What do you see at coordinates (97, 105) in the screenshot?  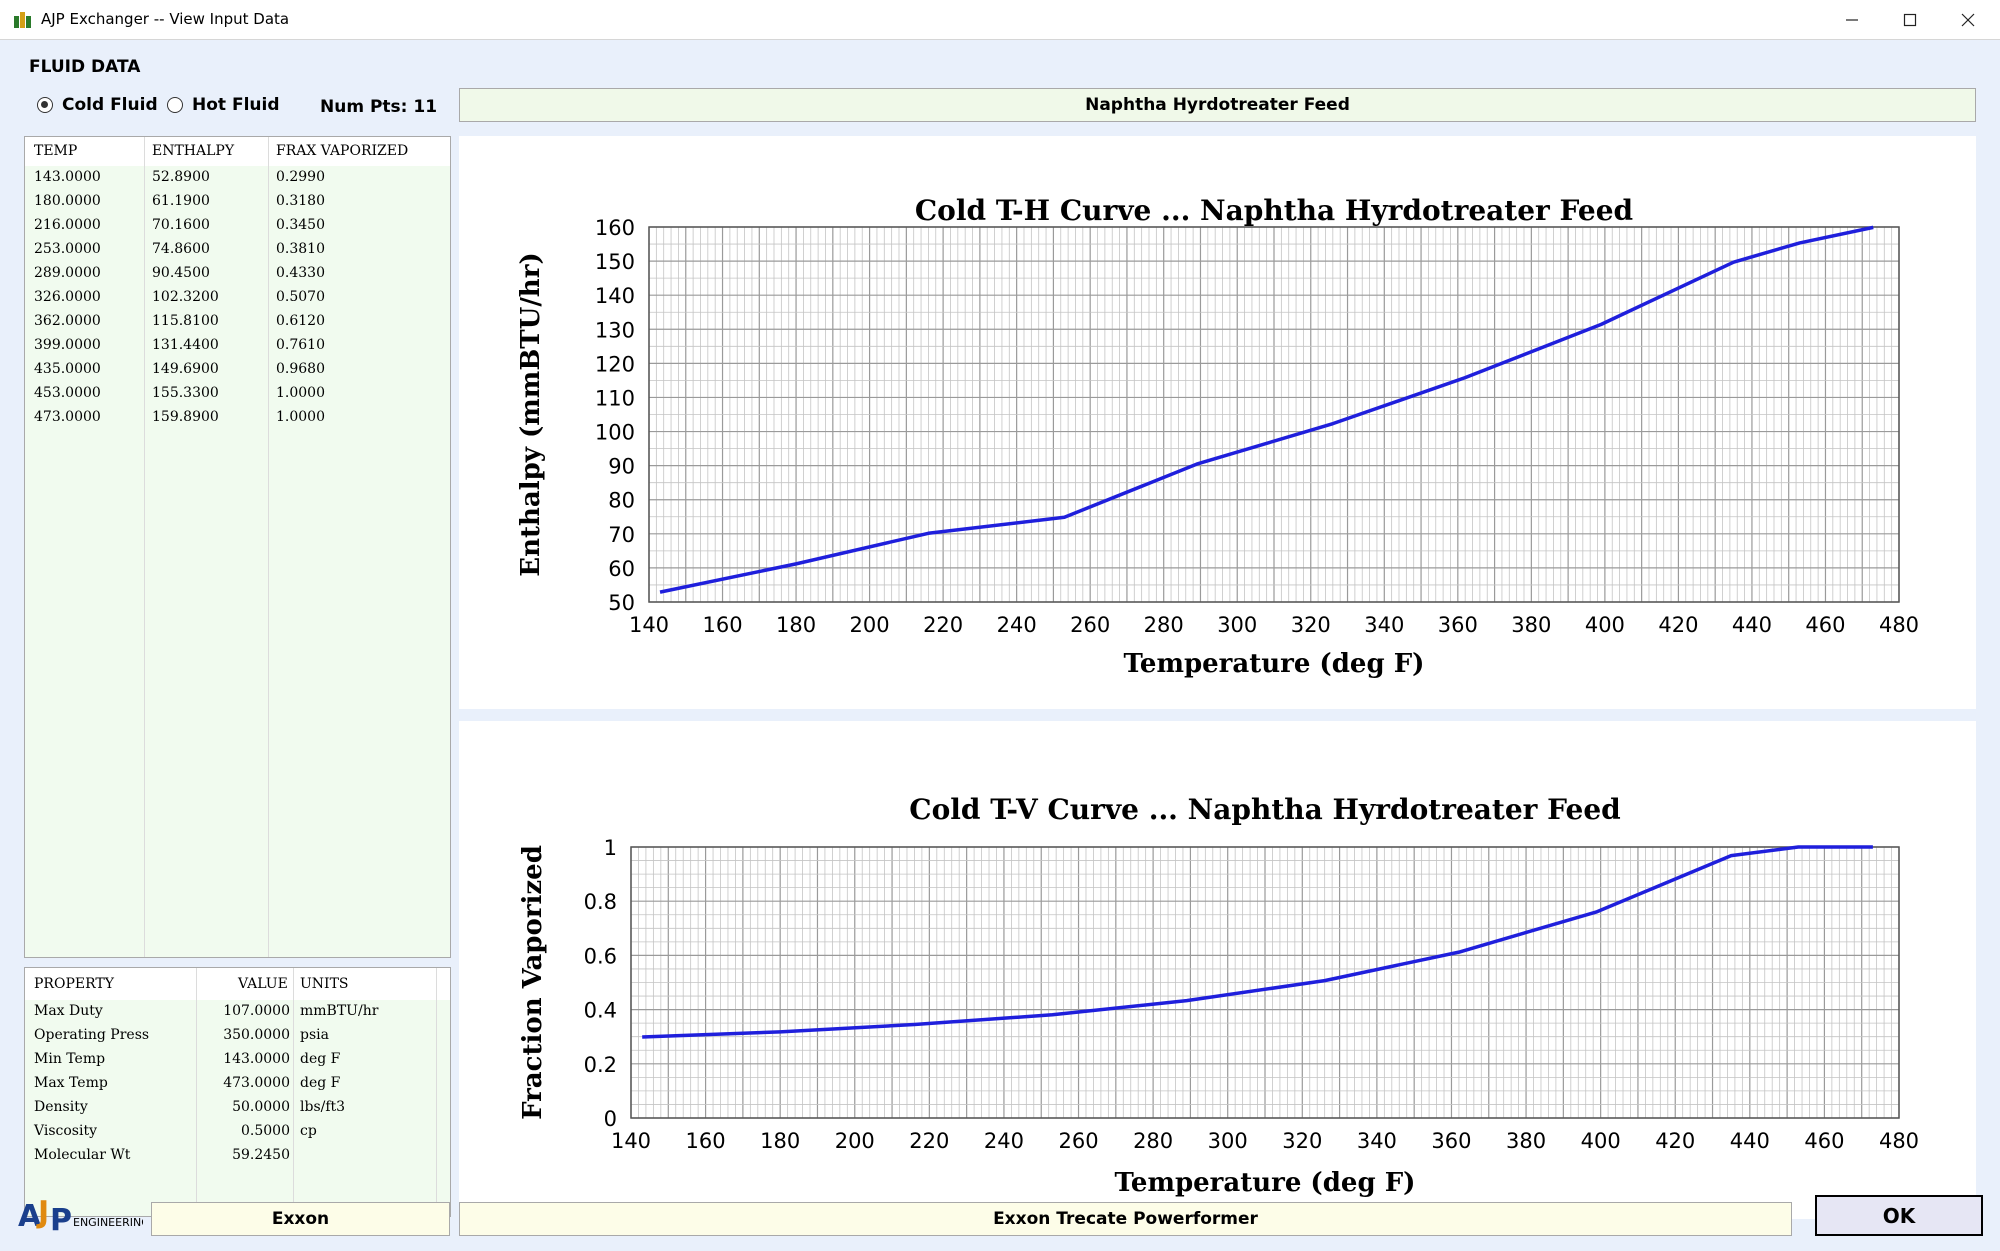 I see `cold-fluid-radio: Cold Fluid` at bounding box center [97, 105].